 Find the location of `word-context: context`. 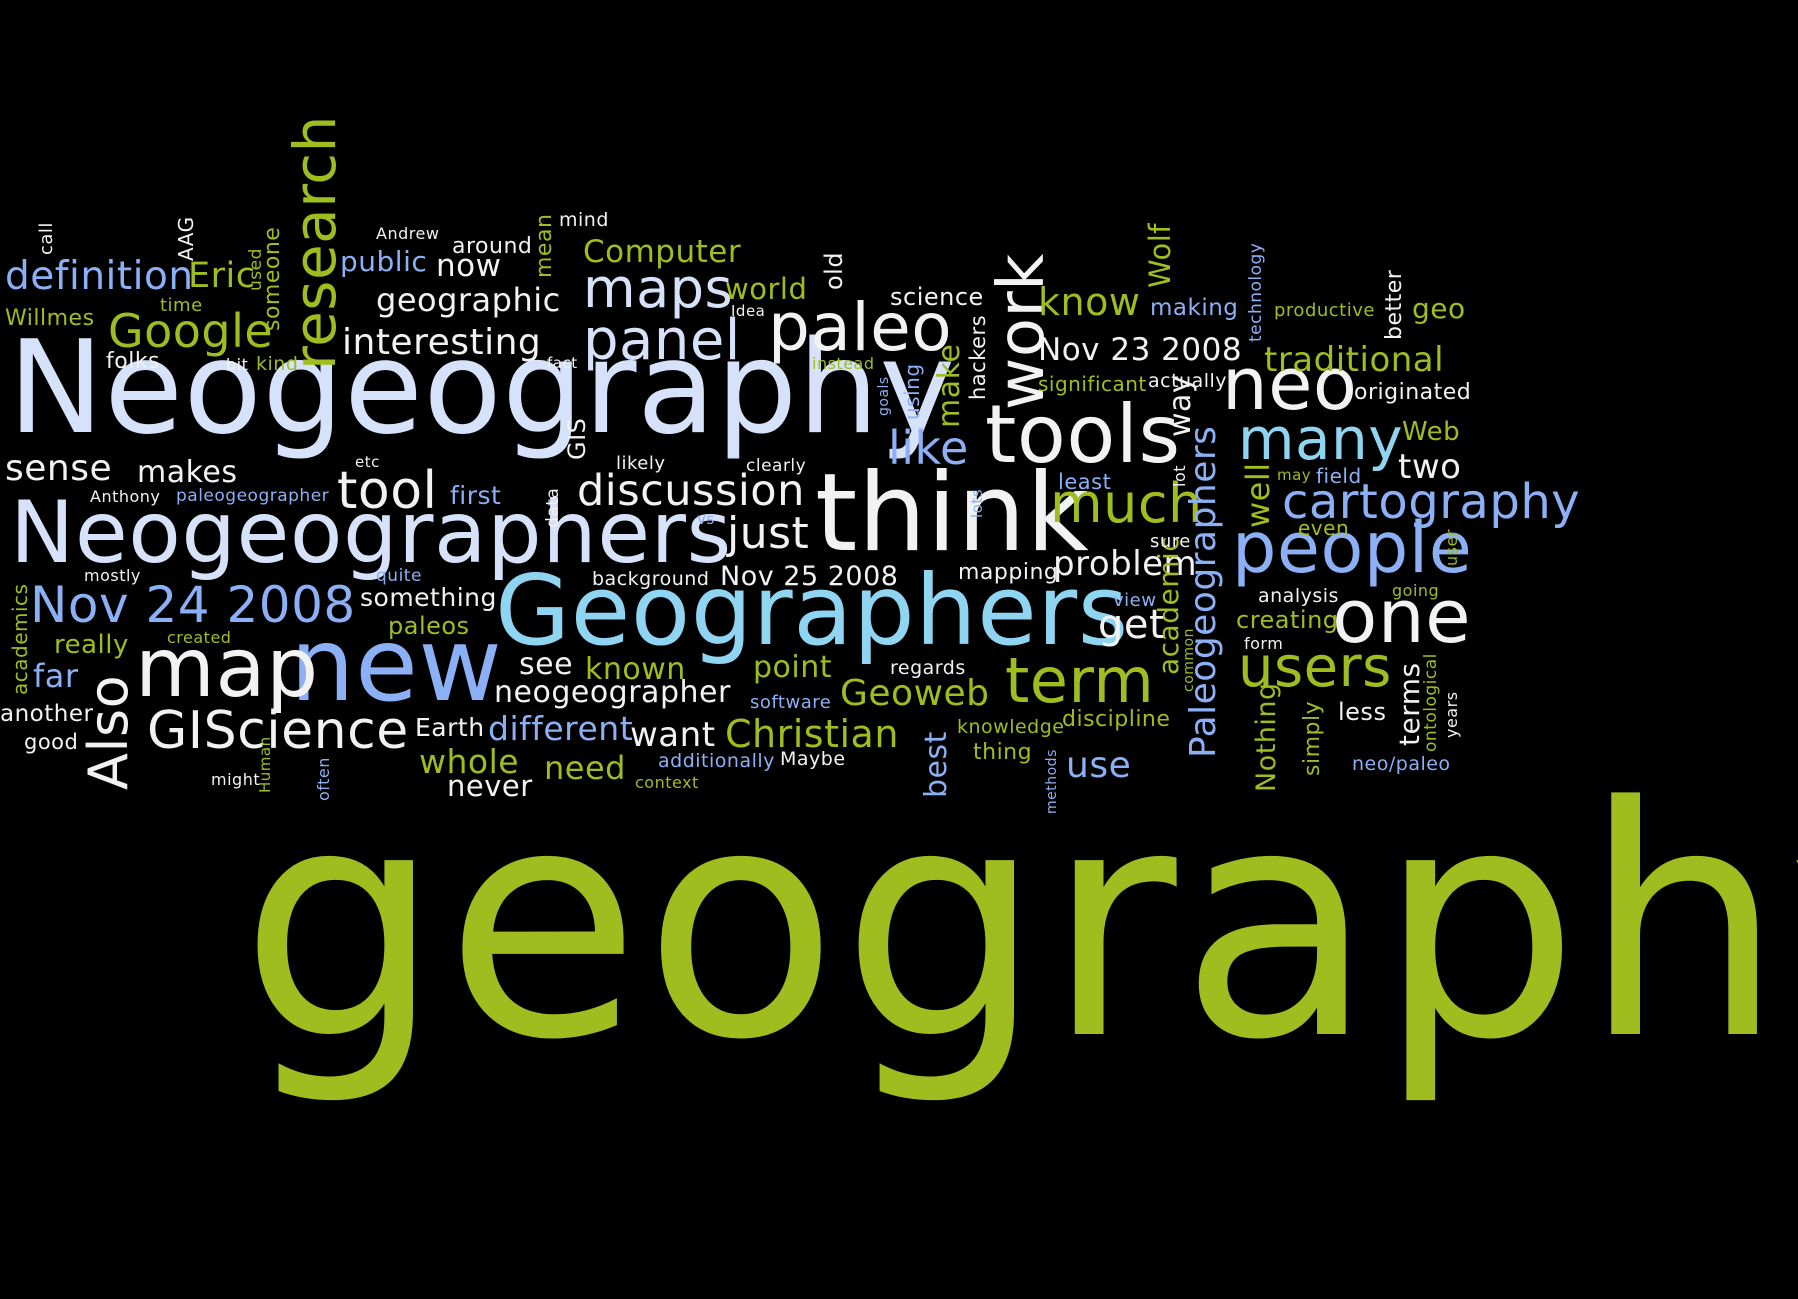

word-context: context is located at coordinates (667, 782).